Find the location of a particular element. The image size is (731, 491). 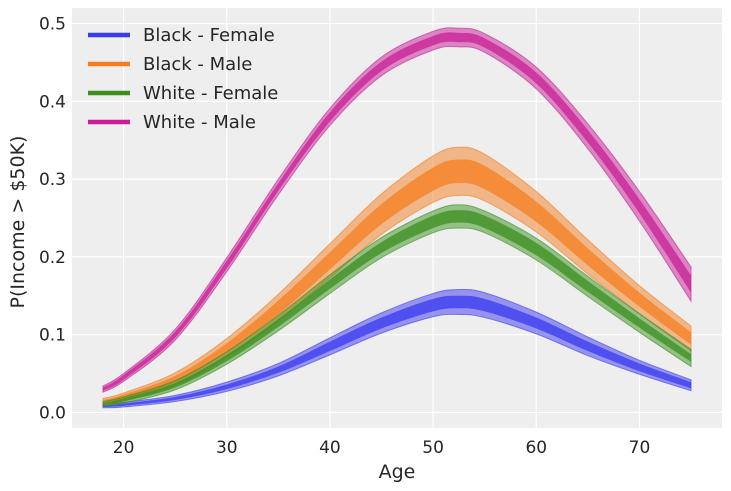

x-tick-label: 20 is located at coordinates (124, 448).